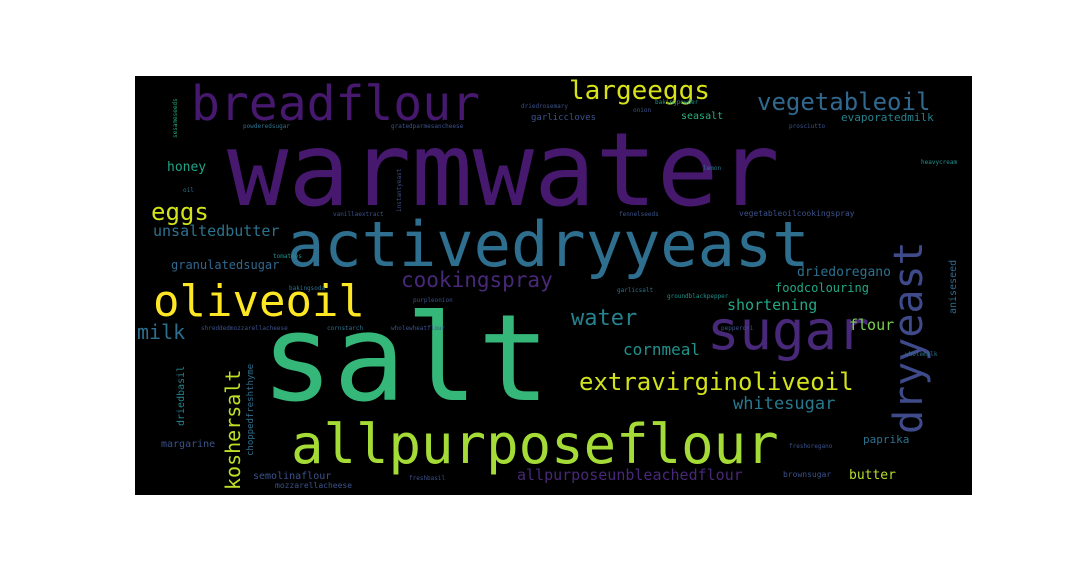 The image size is (1080, 576). What do you see at coordinates (939, 162) in the screenshot?
I see `word-heavycream: heavycream` at bounding box center [939, 162].